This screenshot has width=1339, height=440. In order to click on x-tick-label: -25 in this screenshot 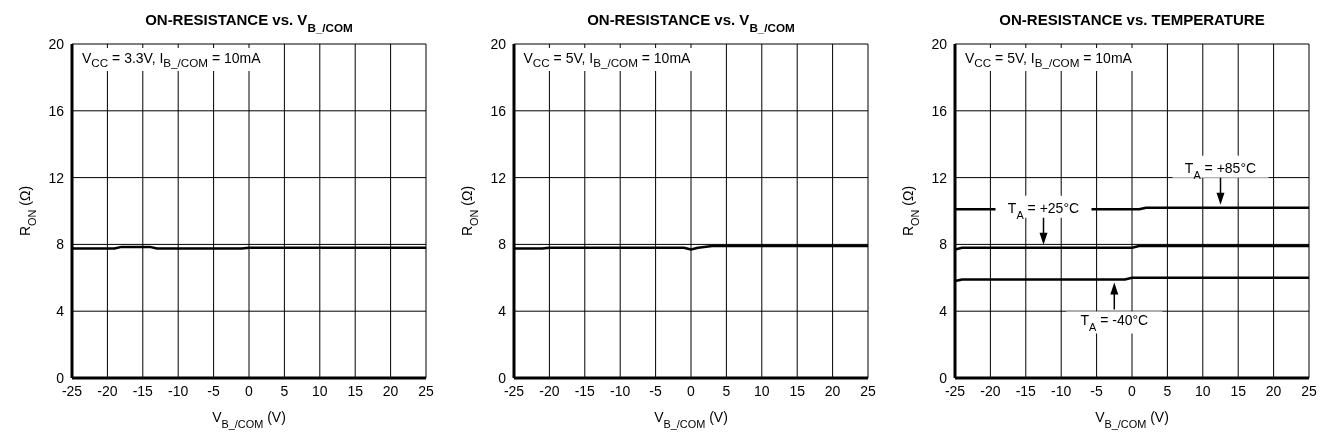, I will do `click(513, 390)`.